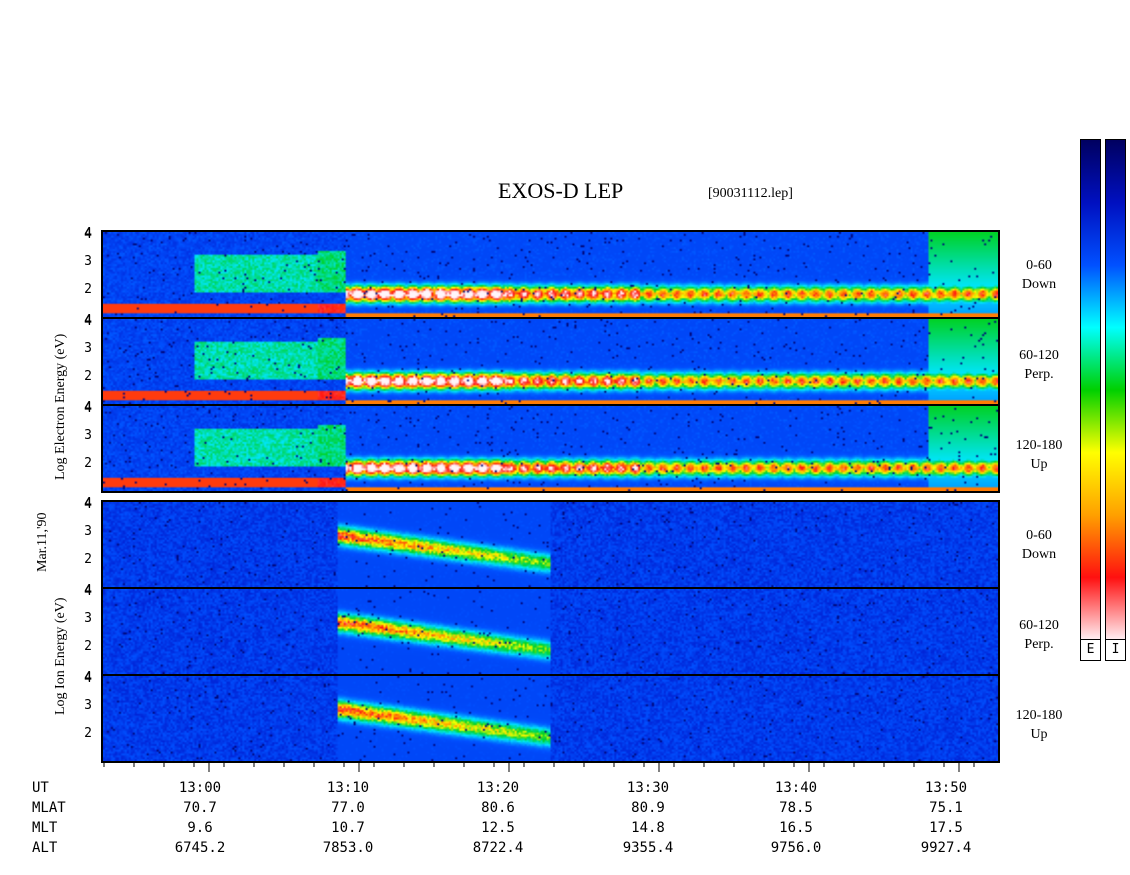 The height and width of the screenshot is (875, 1130). What do you see at coordinates (60, 406) in the screenshot?
I see `electron-axis-label: Log Electron Energy (eV)` at bounding box center [60, 406].